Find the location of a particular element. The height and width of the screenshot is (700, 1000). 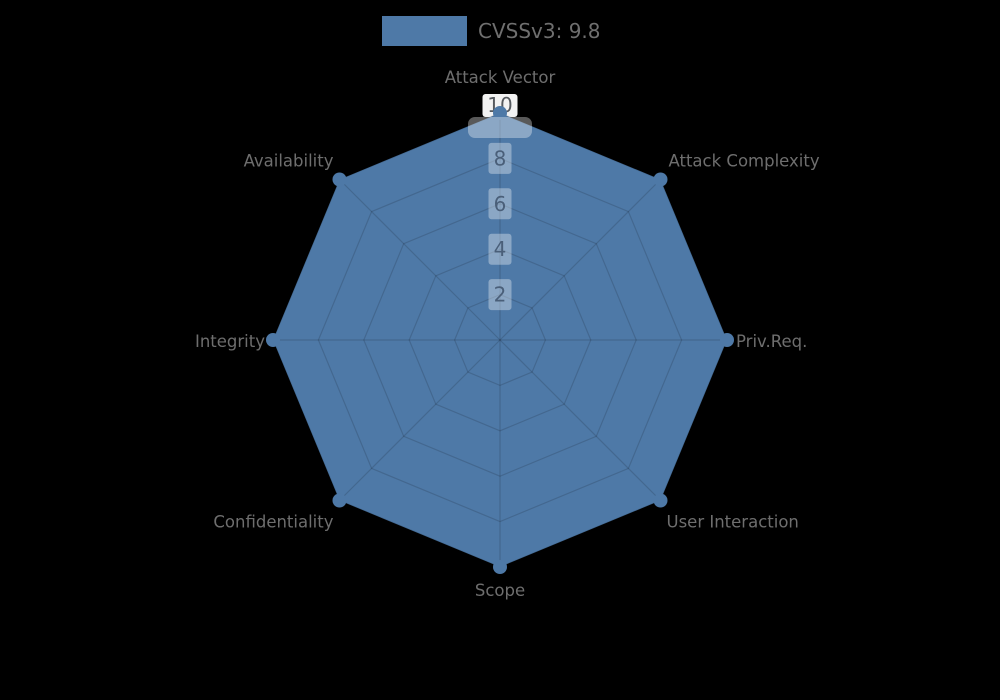

axis-label-confidentiality: Confidentiality is located at coordinates (273, 522).